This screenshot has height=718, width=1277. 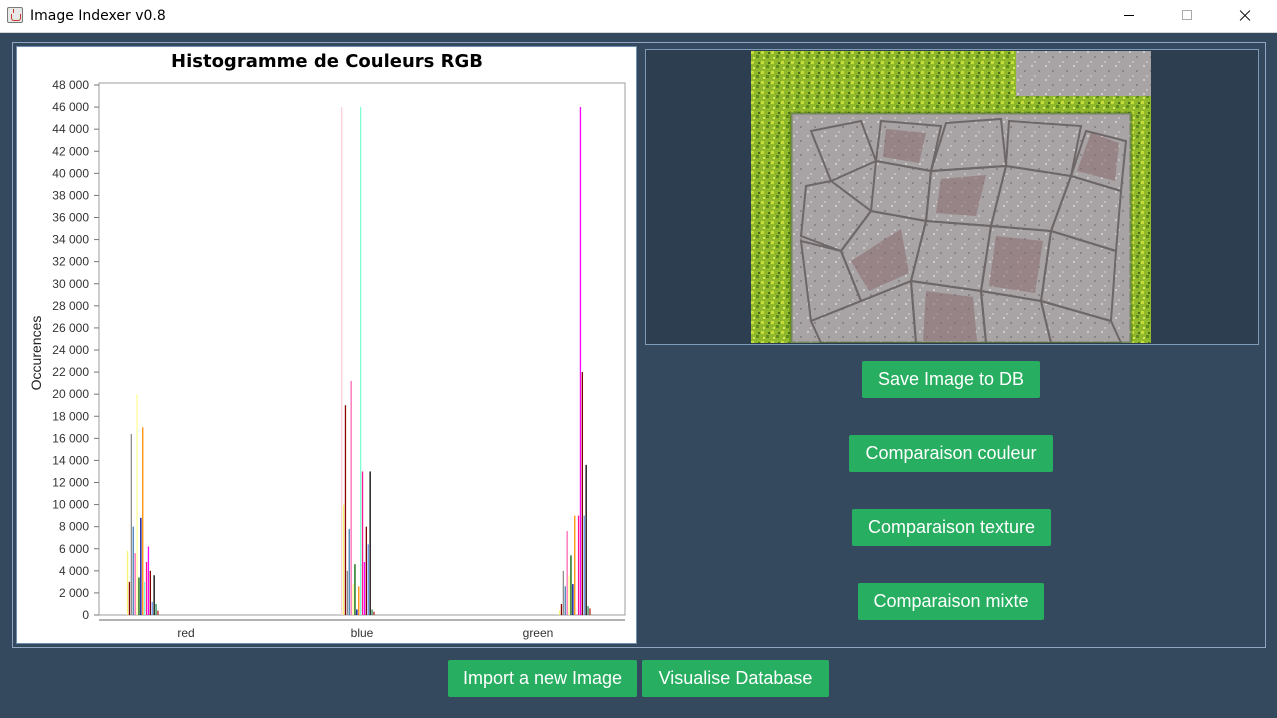 What do you see at coordinates (70, 262) in the screenshot?
I see `y-tick-label: 32 000` at bounding box center [70, 262].